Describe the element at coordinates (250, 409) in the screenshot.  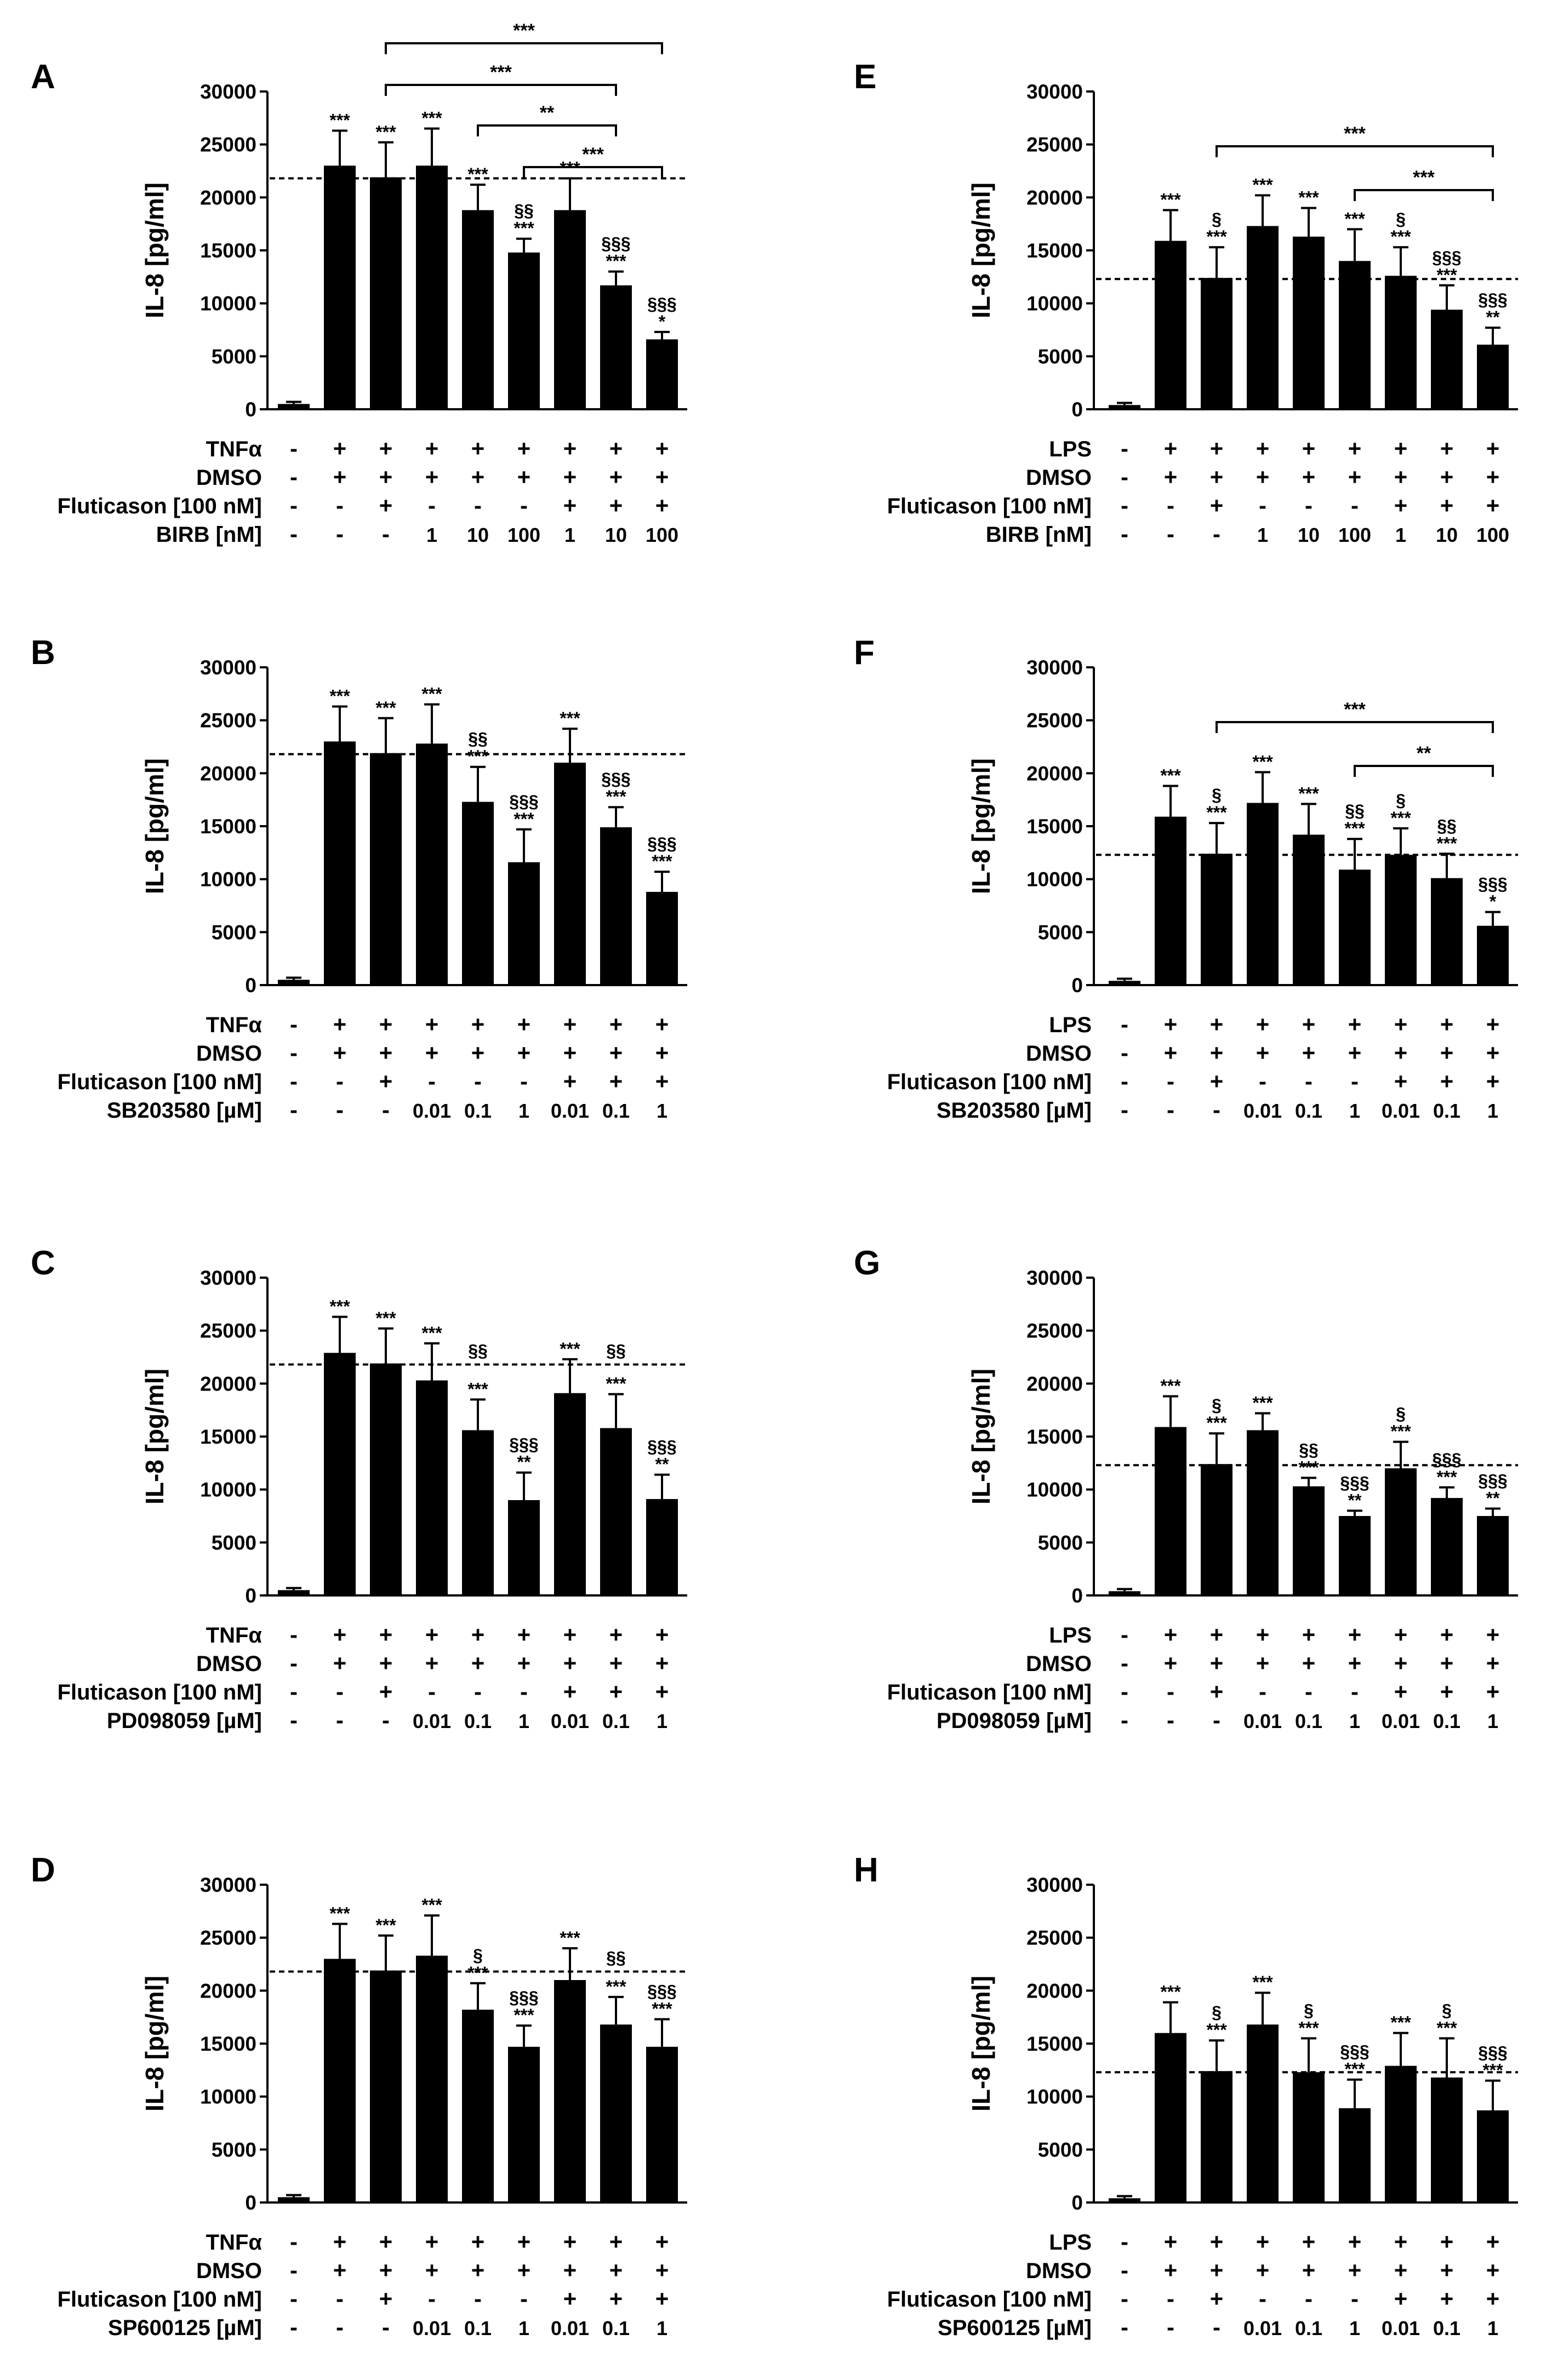
I see `y-tick-label: 0` at that location.